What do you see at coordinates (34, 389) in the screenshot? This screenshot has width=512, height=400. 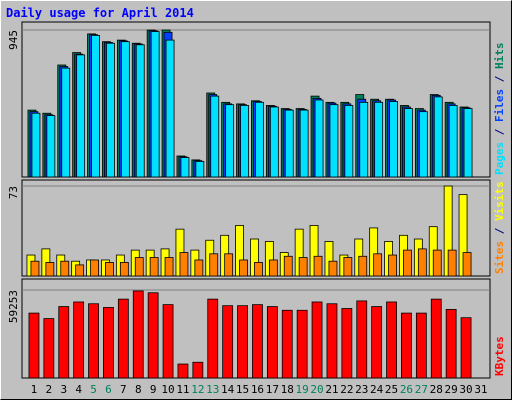 I see `x-tick-label: 1` at bounding box center [34, 389].